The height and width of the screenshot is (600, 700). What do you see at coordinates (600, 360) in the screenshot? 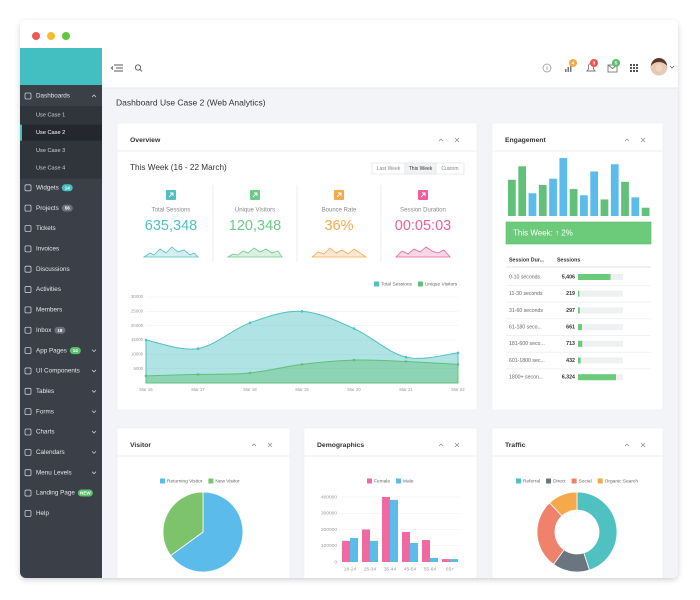
I see `progress-track` at bounding box center [600, 360].